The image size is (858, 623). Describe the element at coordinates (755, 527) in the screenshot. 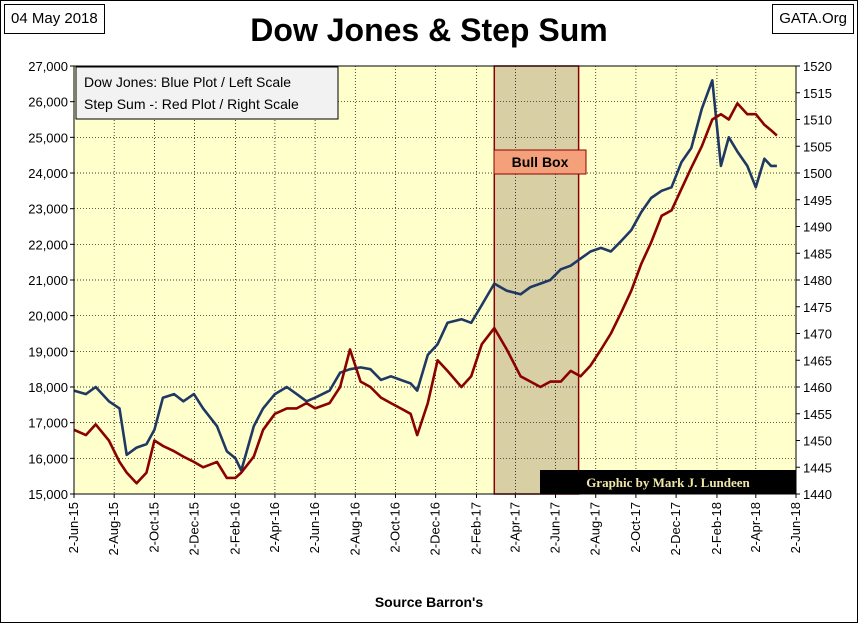

I see `x-tick-label: 2-Apr-18` at that location.